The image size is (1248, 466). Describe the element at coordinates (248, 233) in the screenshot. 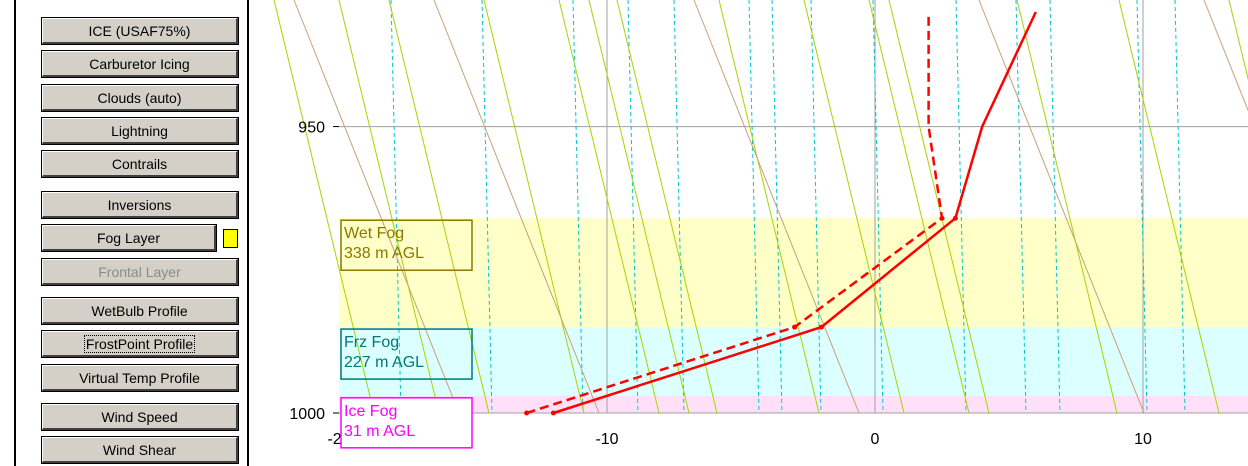

I see `chart-frame-border` at that location.